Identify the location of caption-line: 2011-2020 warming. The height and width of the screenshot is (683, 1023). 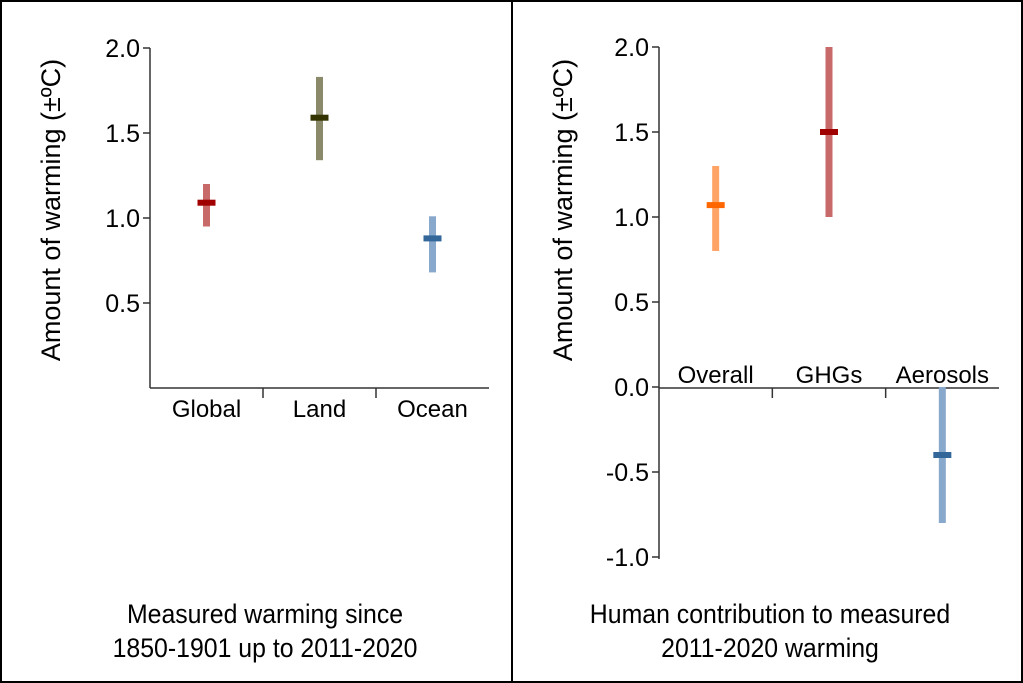
(770, 648).